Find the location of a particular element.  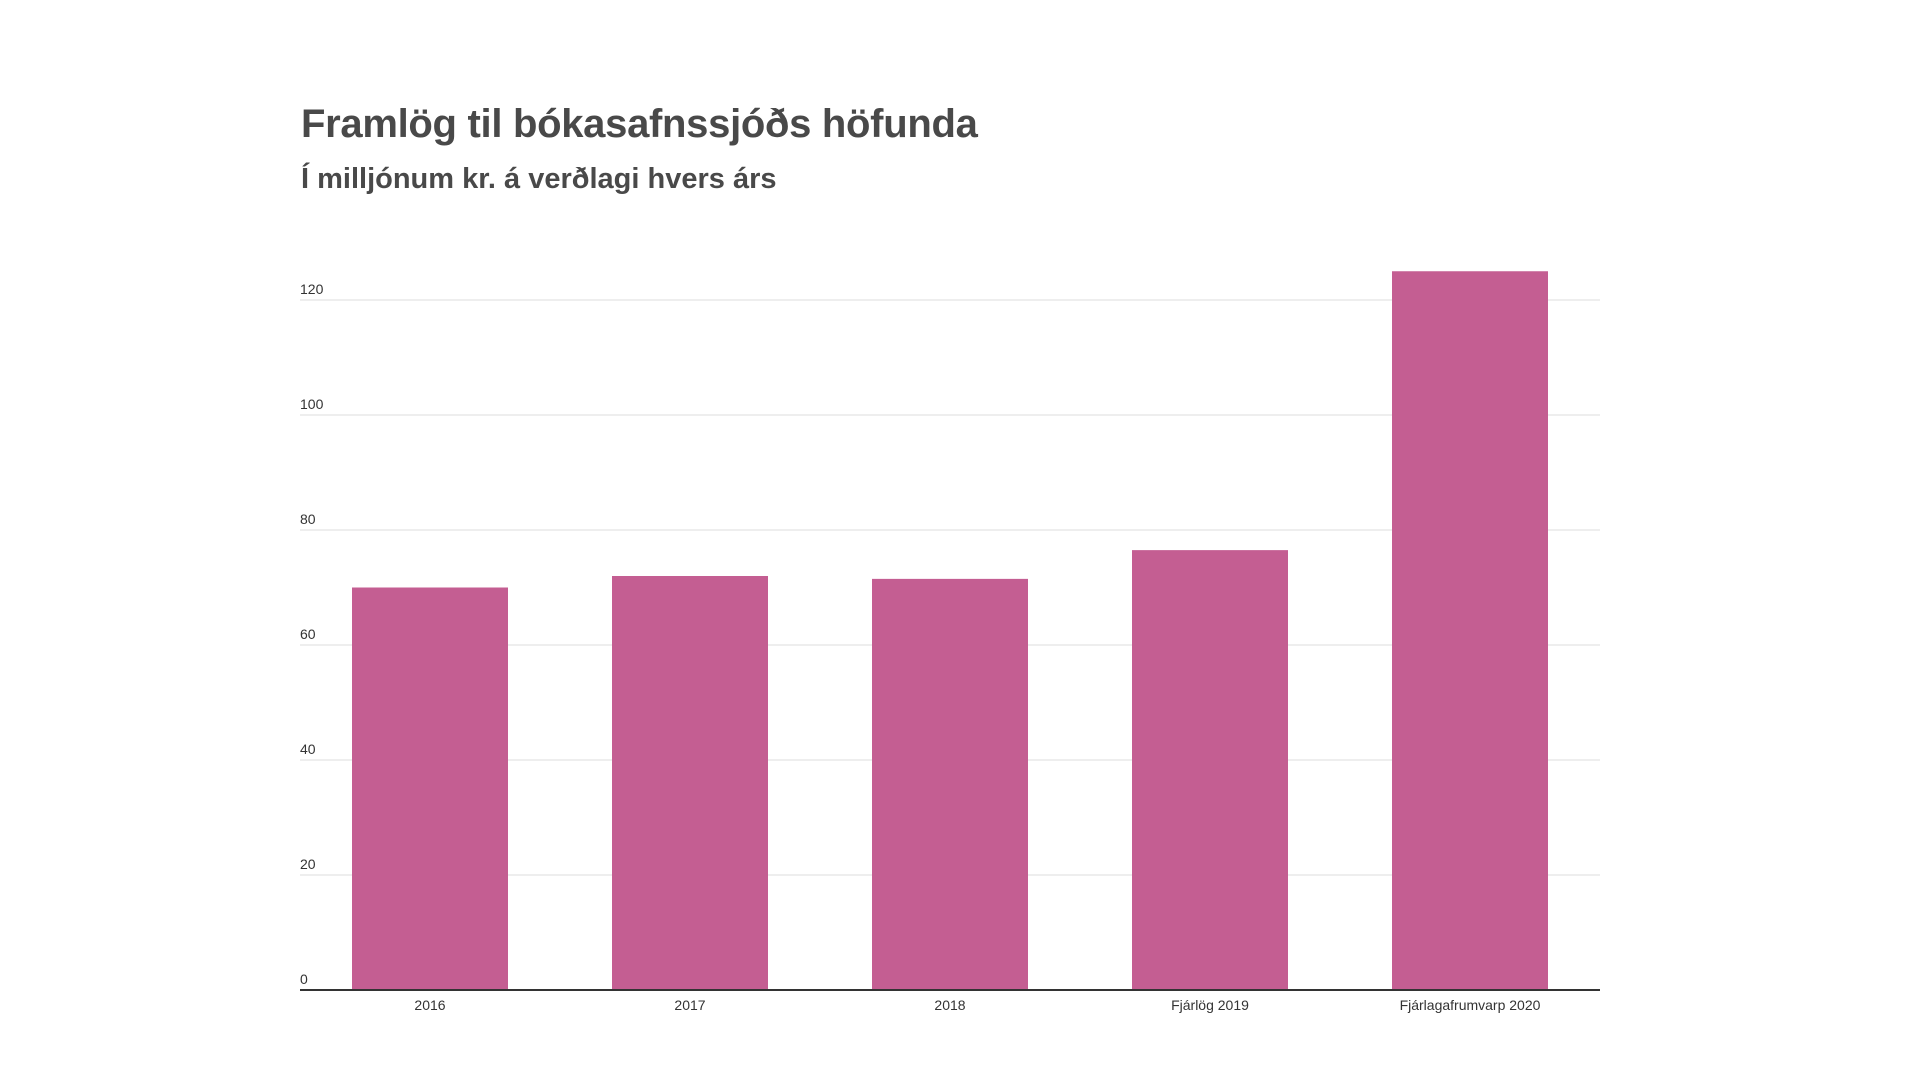

x-tick-label: 2017 is located at coordinates (689, 1005).